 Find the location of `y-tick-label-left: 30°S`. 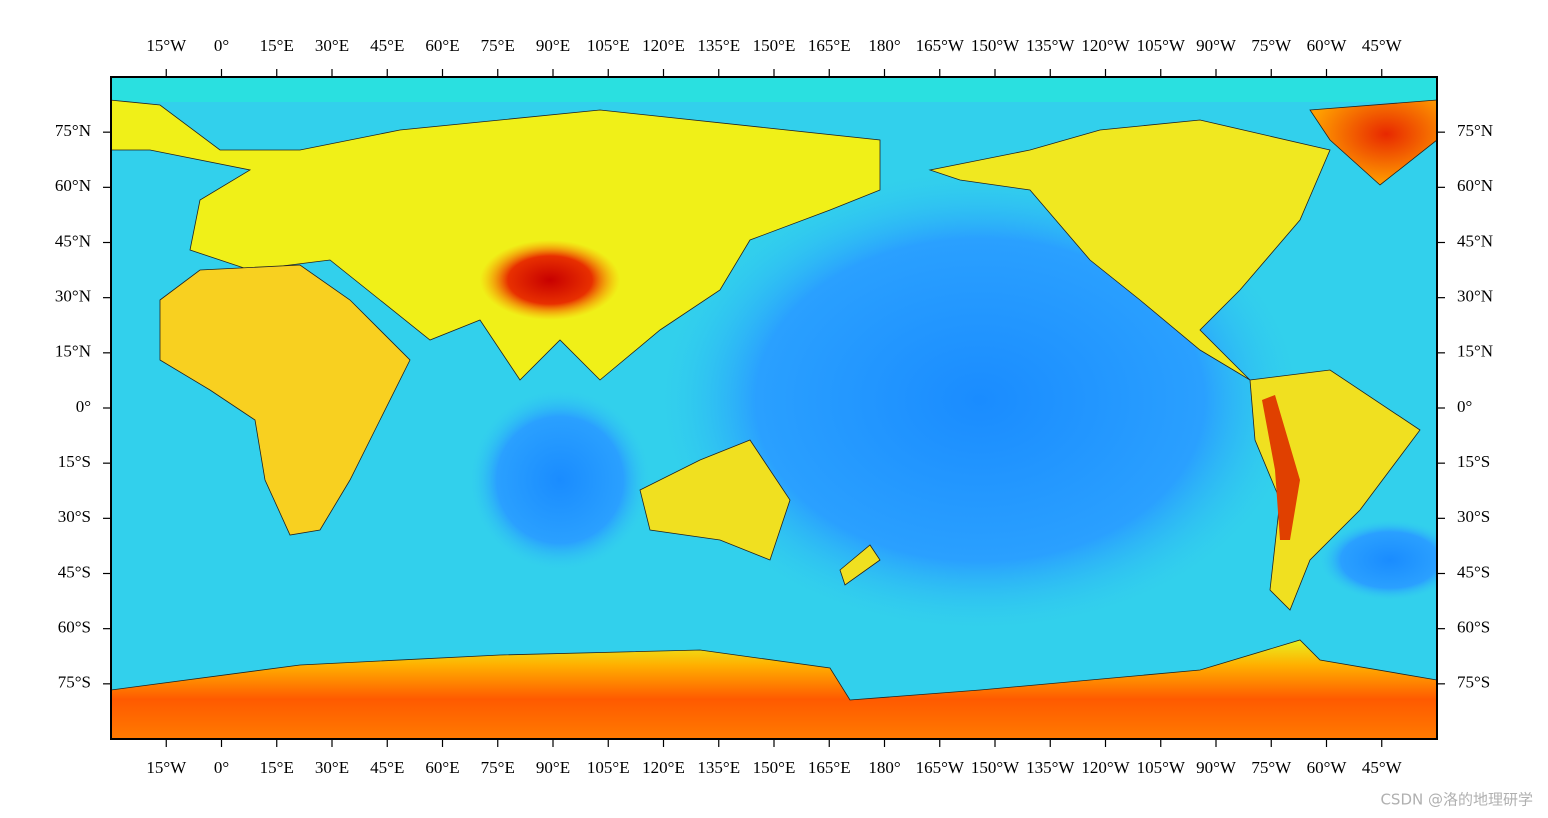

y-tick-label-left: 30°S is located at coordinates (74, 516).